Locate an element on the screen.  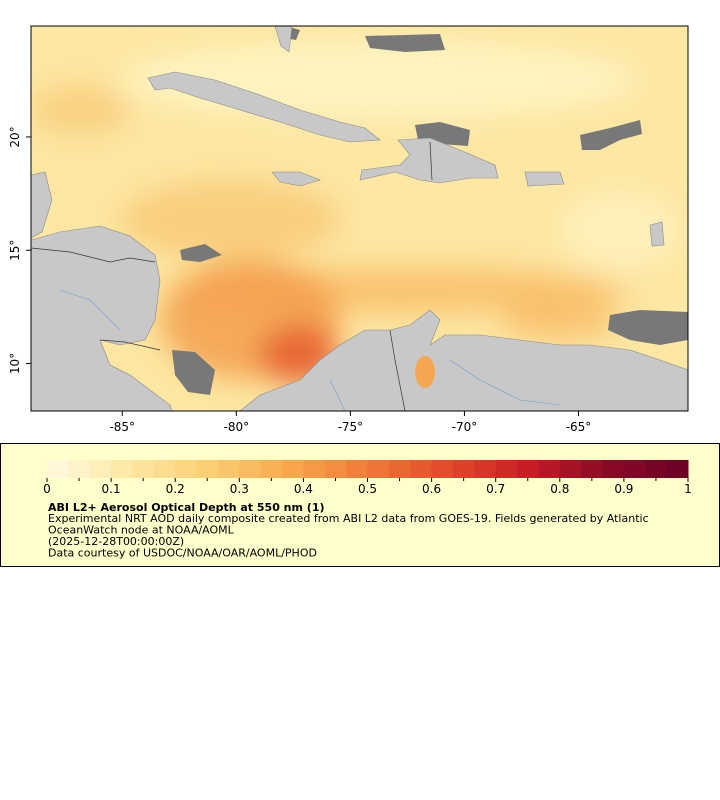
x-tick-label: -80° is located at coordinates (237, 427).